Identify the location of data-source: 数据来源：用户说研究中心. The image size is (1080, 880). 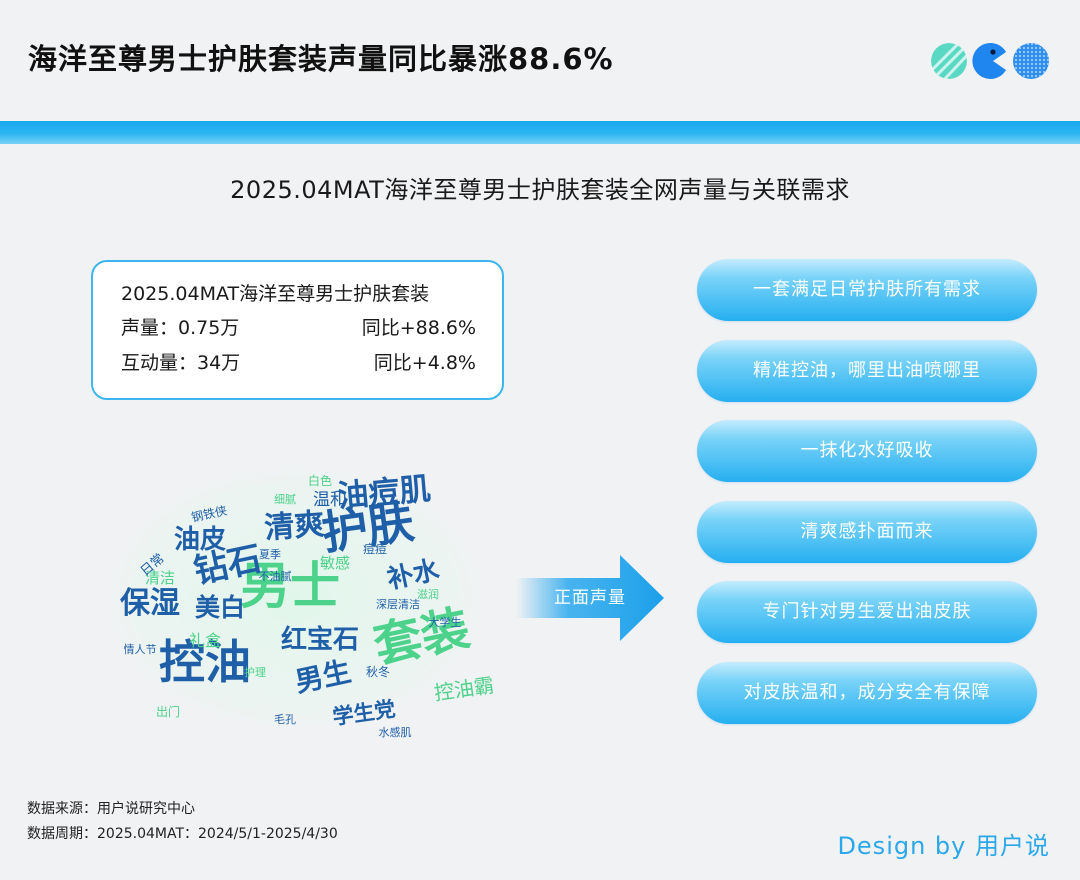
(111, 809).